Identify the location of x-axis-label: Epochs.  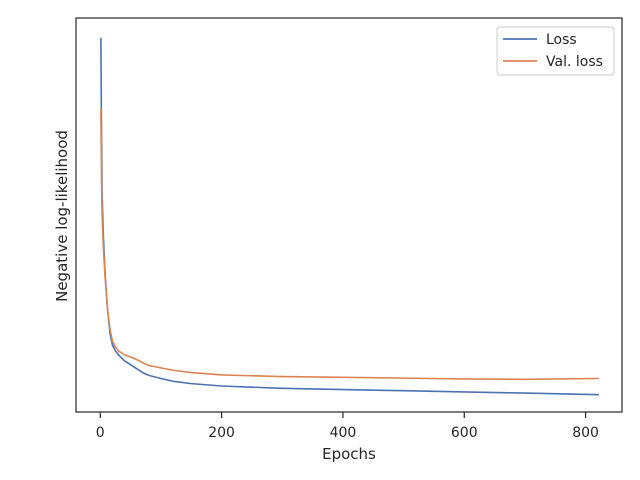
(349, 454).